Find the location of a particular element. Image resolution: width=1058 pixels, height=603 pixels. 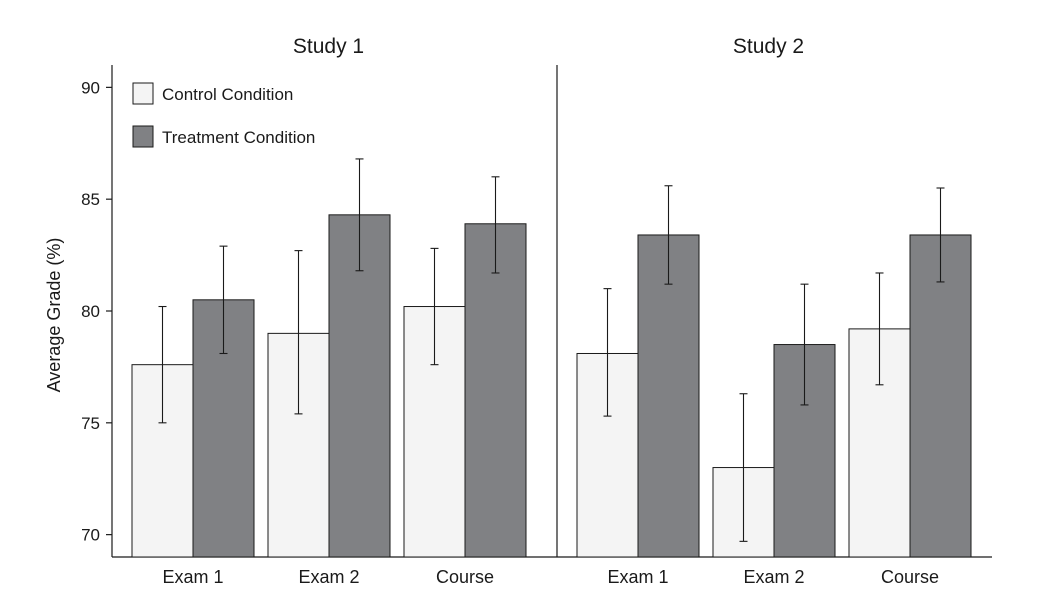

legend-label: Treatment Condition is located at coordinates (238, 137).